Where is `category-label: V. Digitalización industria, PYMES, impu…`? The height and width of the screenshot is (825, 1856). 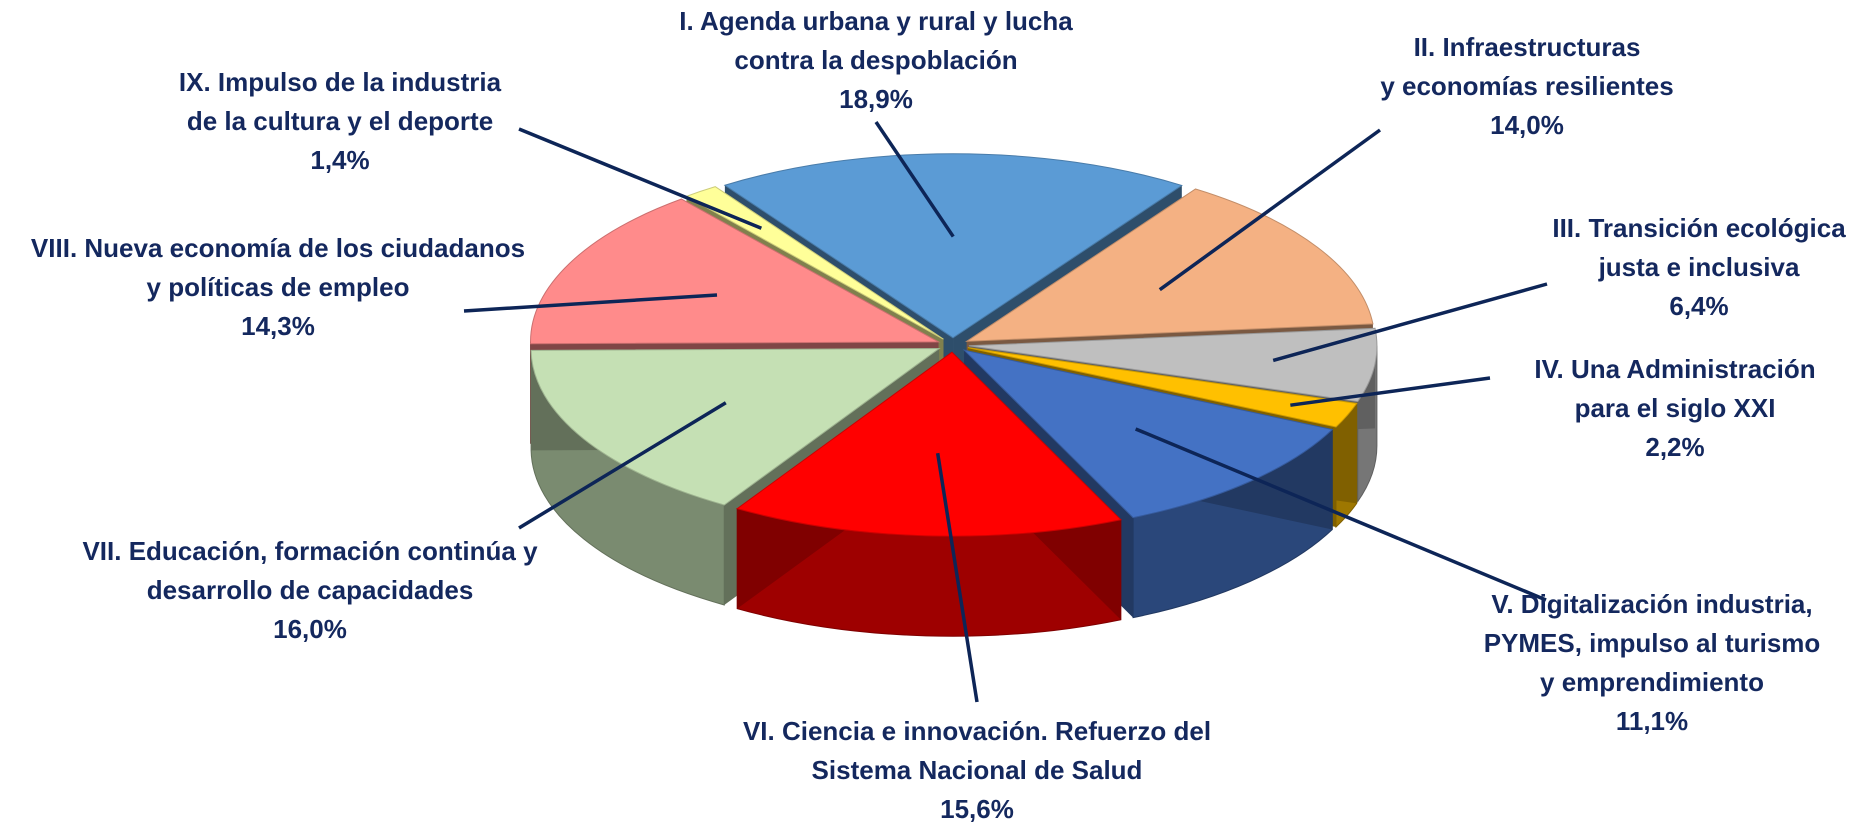
category-label: V. Digitalización industria, PYMES, impu… is located at coordinates (1652, 643).